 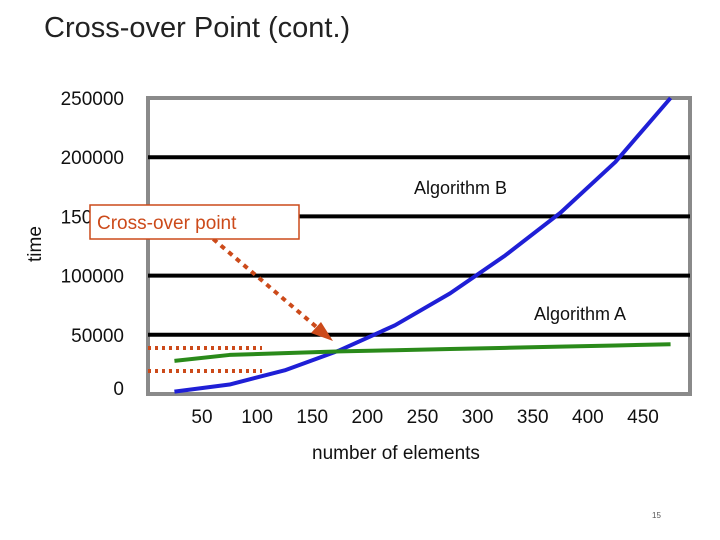 What do you see at coordinates (35, 244) in the screenshot?
I see `y-axis-title: time` at bounding box center [35, 244].